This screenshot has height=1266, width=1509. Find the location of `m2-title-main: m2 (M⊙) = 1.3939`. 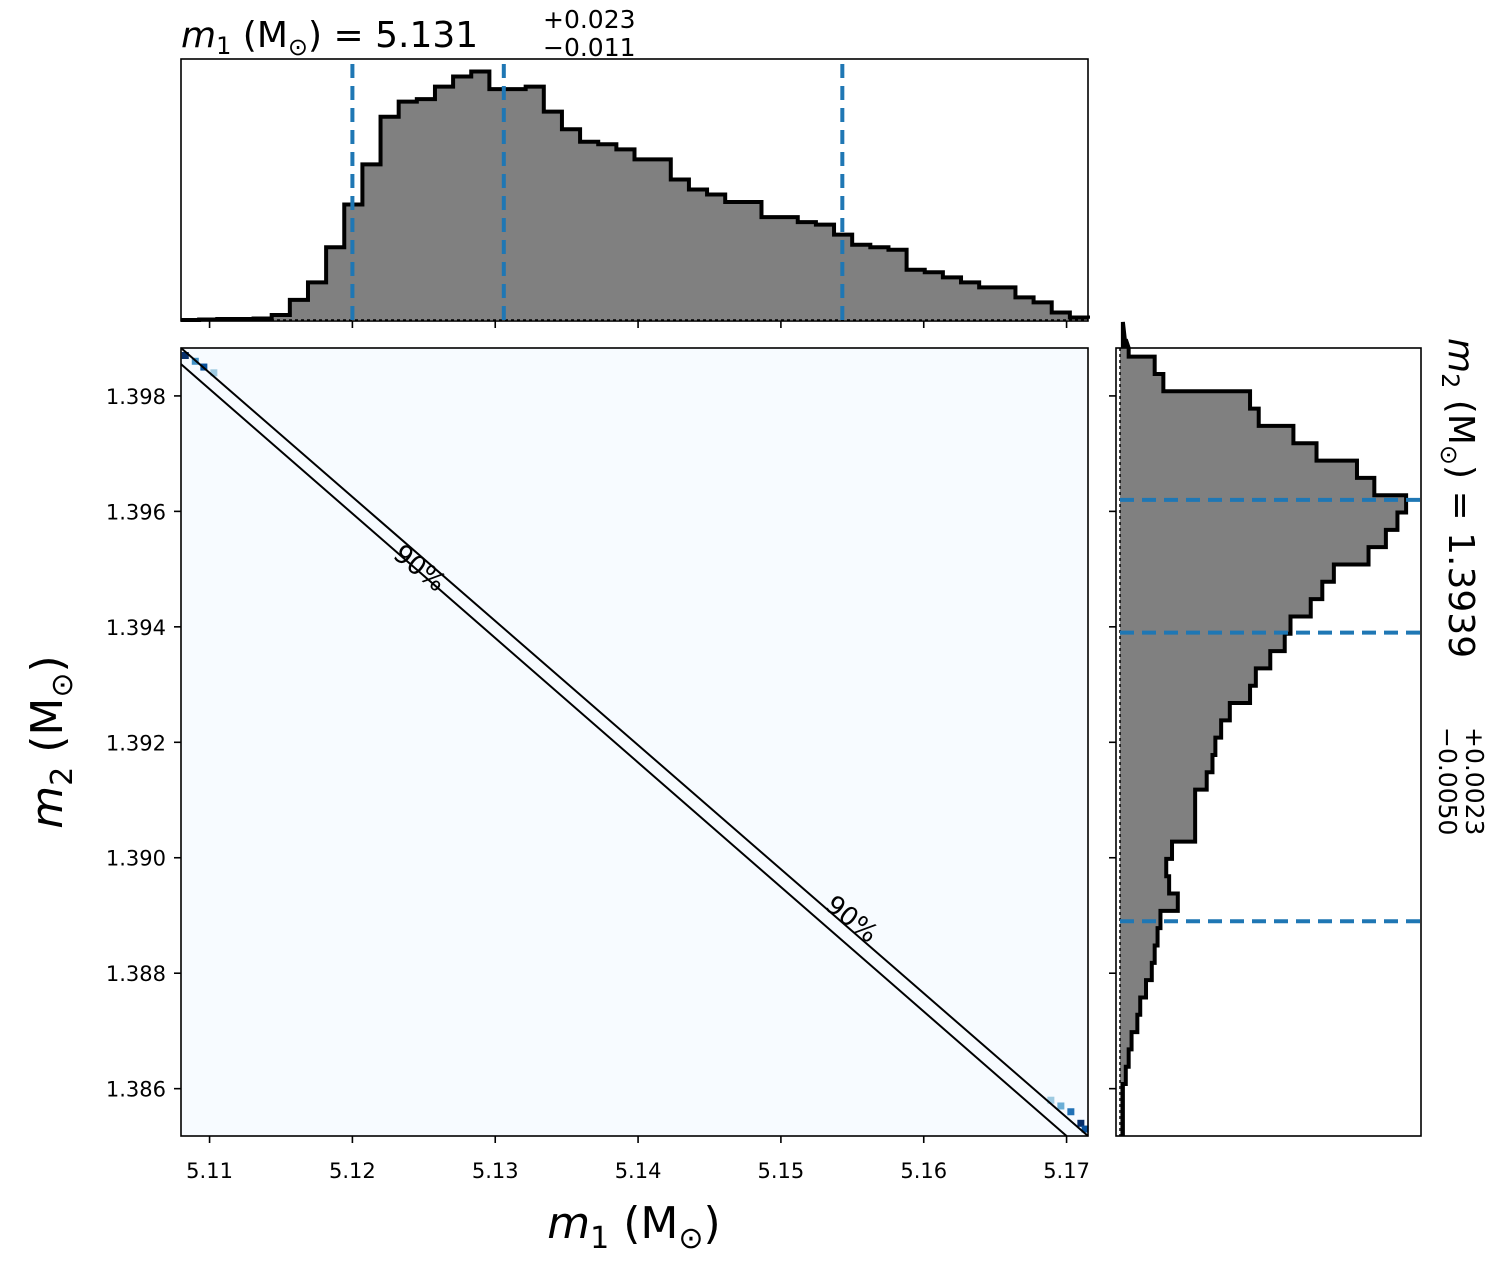

m2-title-main: m2 (M⊙) = 1.3939 is located at coordinates (1458, 498).